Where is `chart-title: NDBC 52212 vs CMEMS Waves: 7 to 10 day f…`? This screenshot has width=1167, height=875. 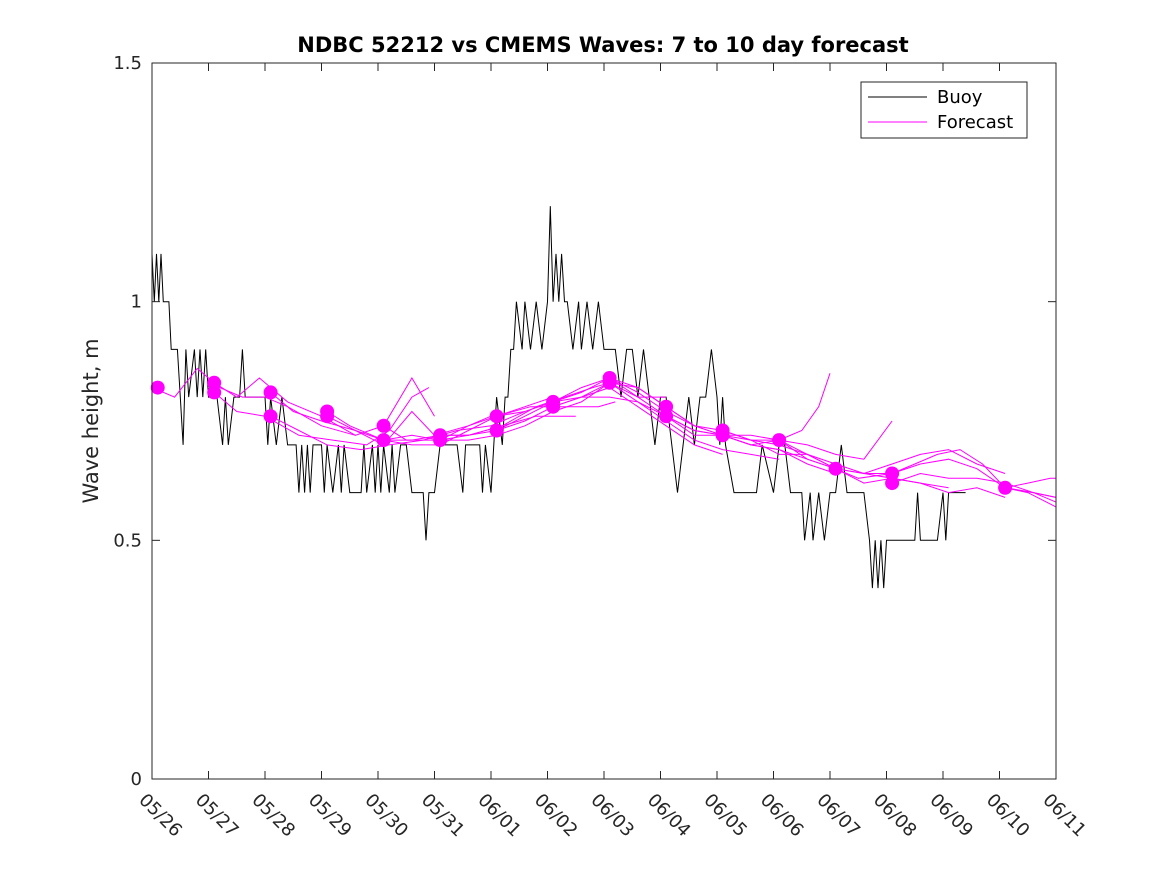 chart-title: NDBC 52212 vs CMEMS Waves: 7 to 10 day f… is located at coordinates (602, 45).